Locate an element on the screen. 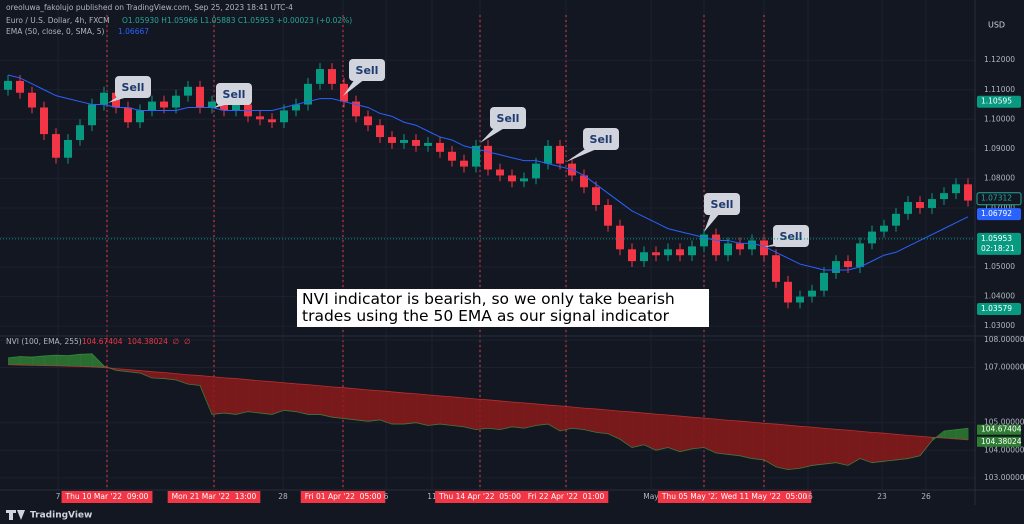  nvi-legend-values: 104.67404 104.38024 ∅ ∅ is located at coordinates (136, 341).